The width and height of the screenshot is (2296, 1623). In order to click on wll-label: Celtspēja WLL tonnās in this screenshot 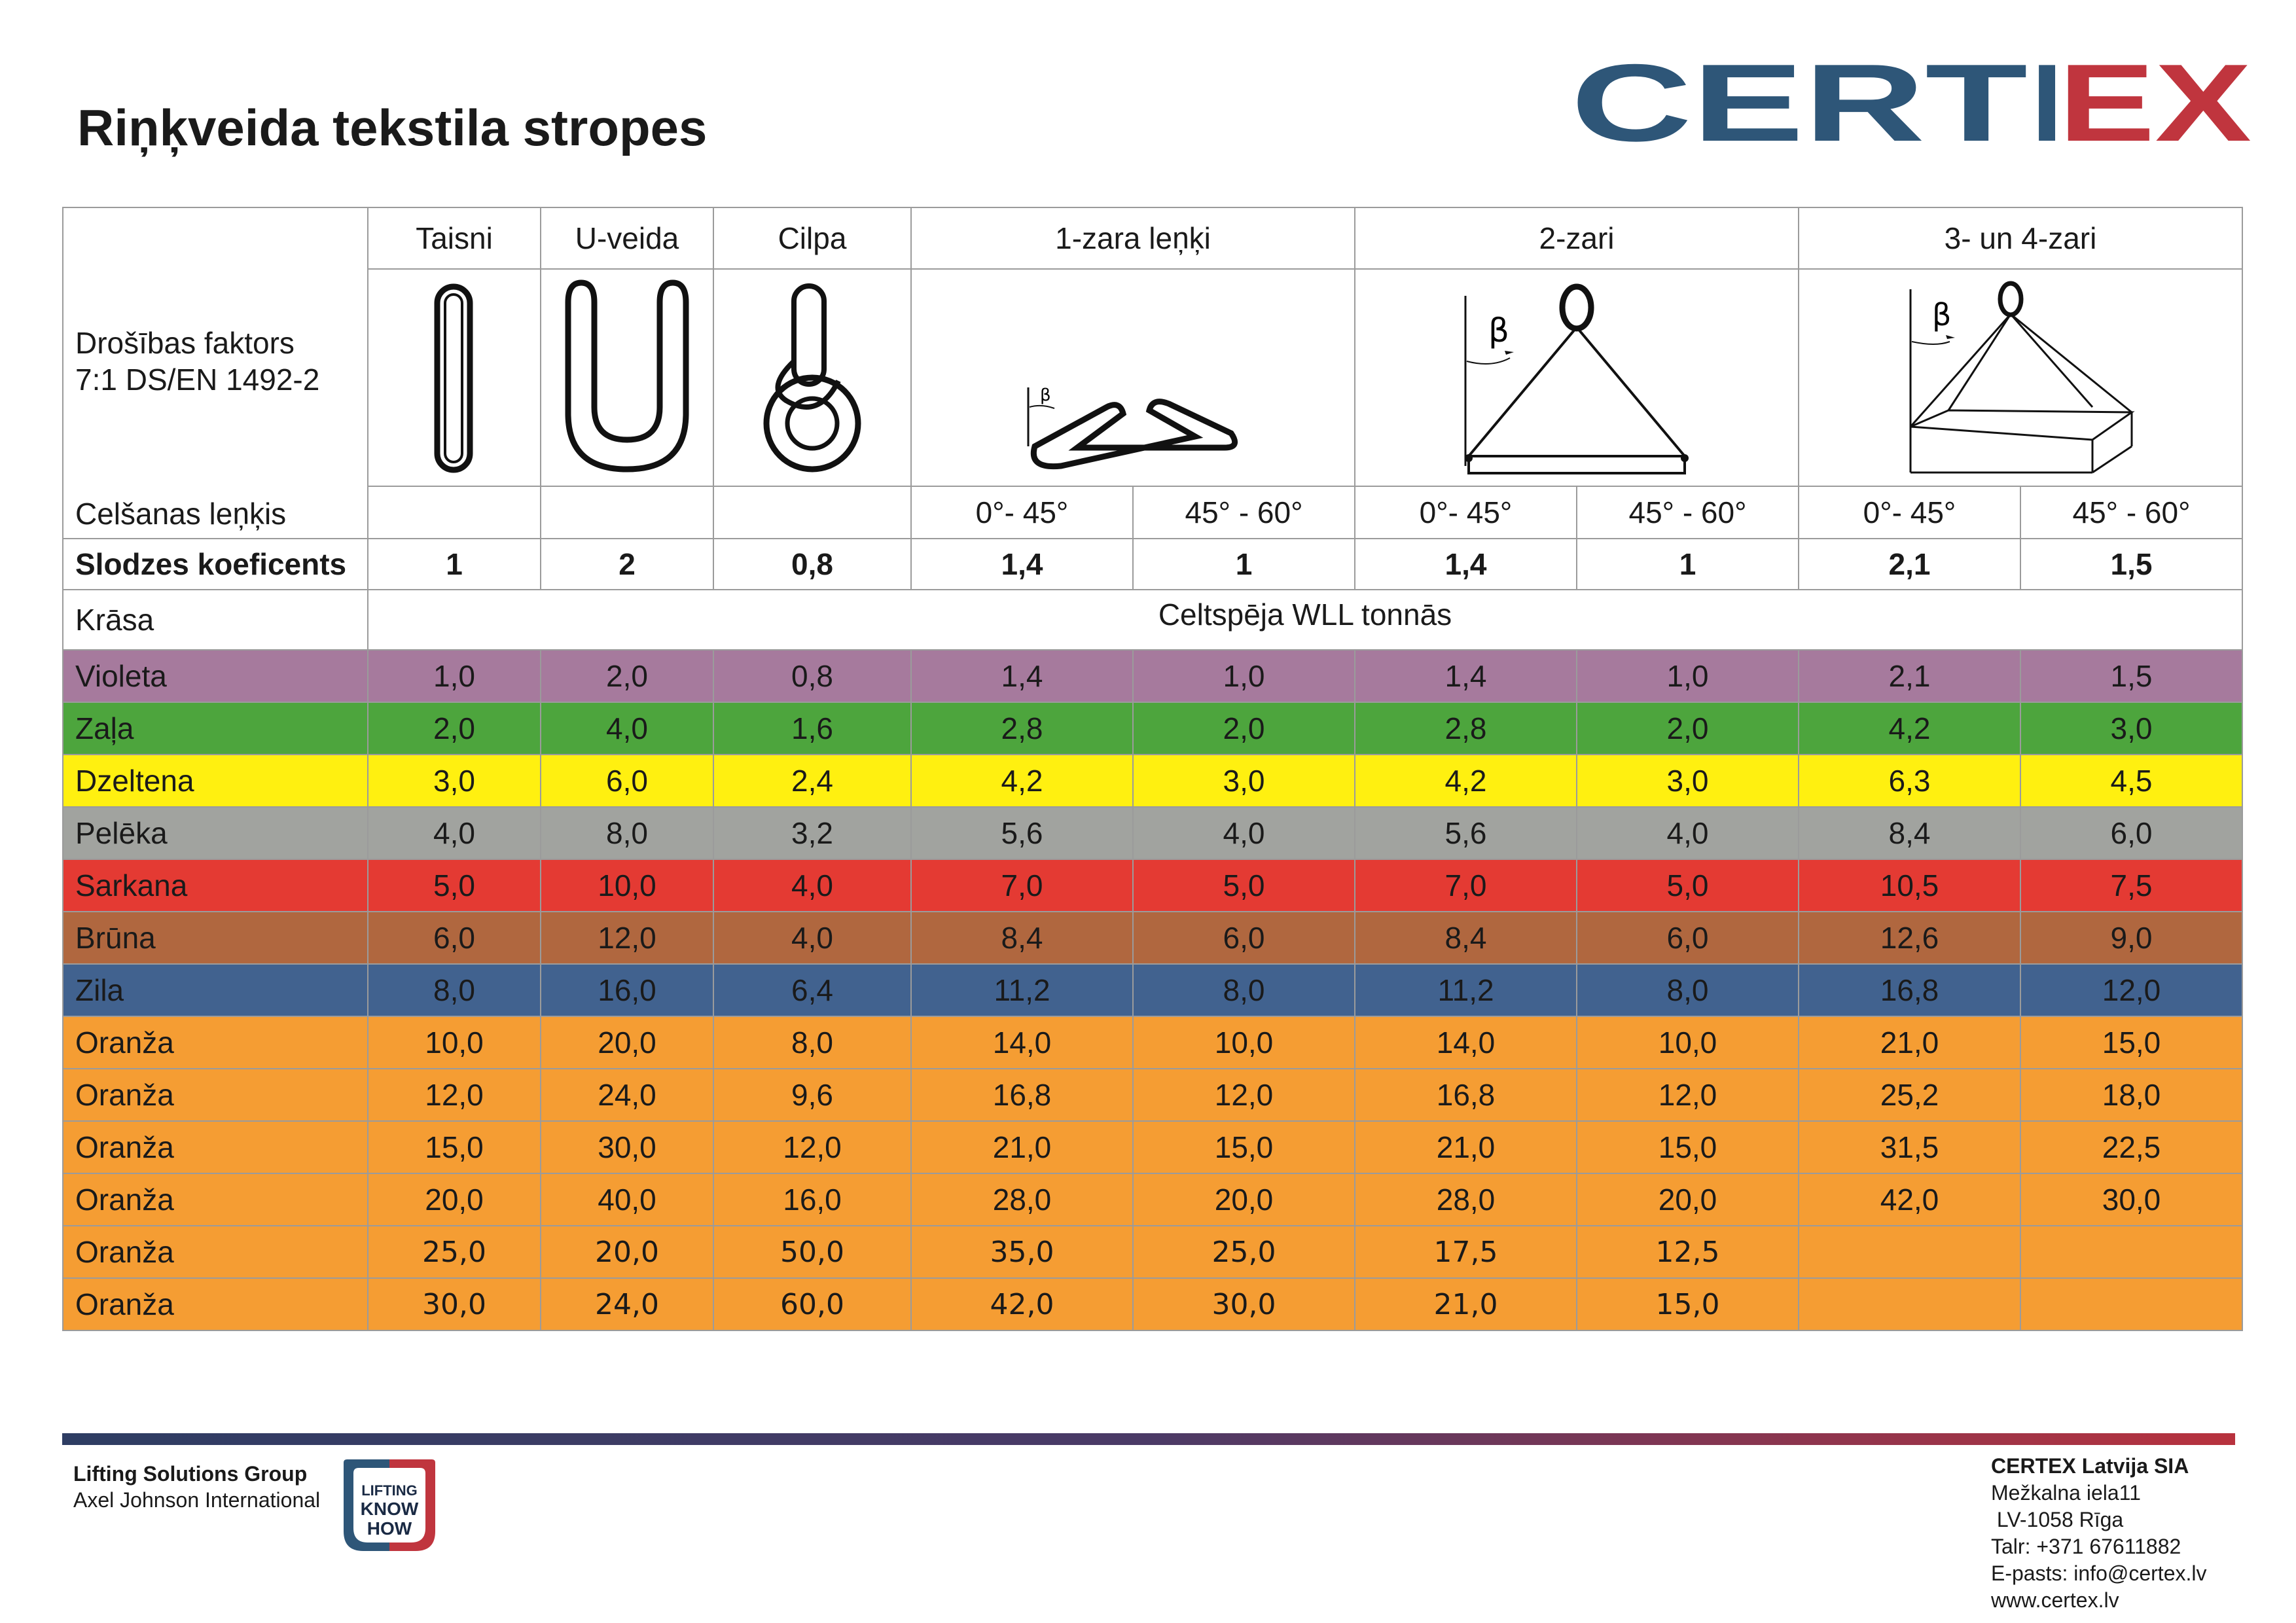, I will do `click(1305, 620)`.